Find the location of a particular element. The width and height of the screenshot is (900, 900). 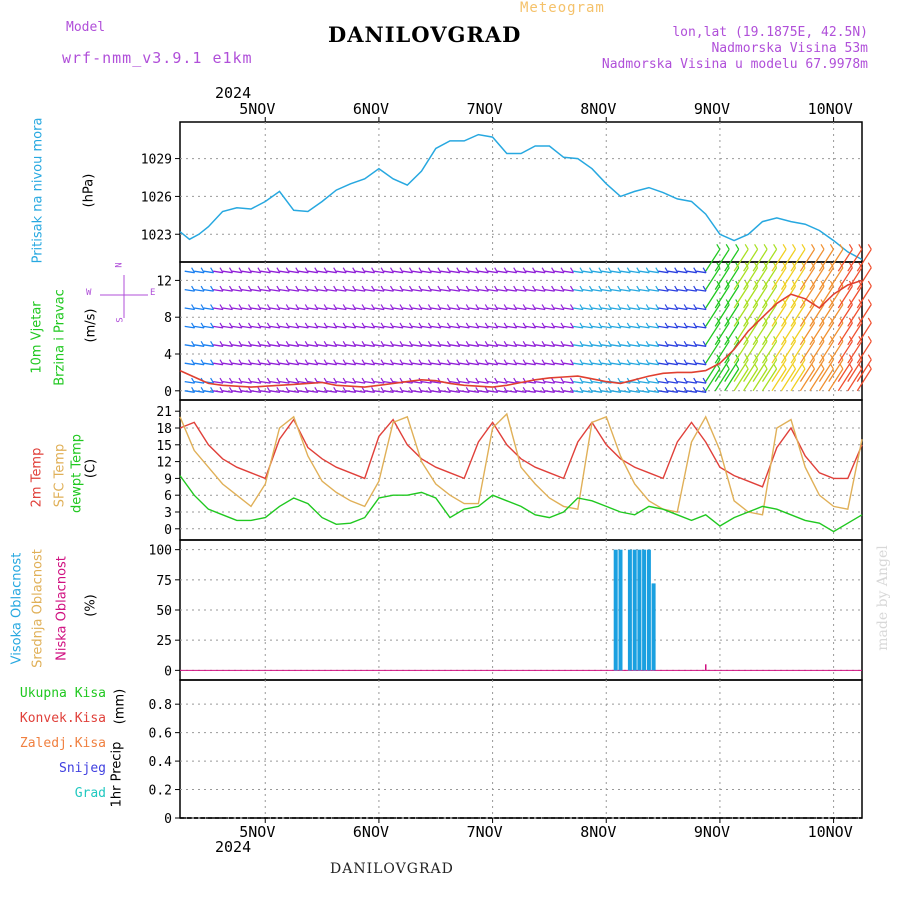

ytick-label-pressure-2: 1029 is located at coordinates (156, 160).